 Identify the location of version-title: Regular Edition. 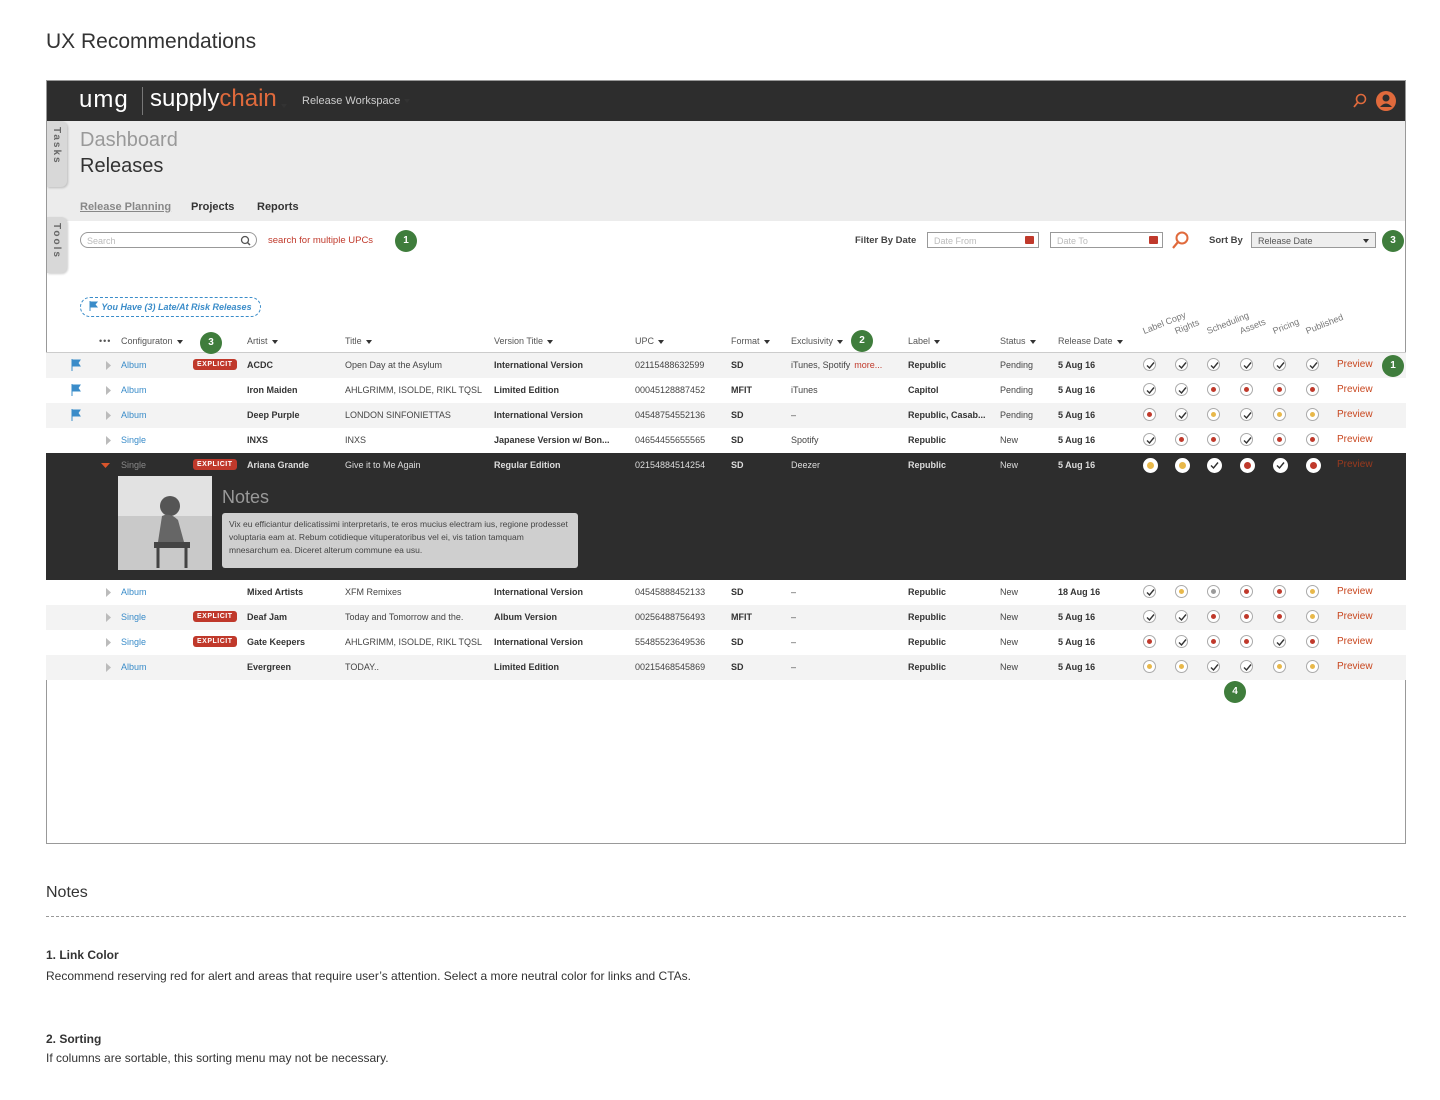
(527, 465).